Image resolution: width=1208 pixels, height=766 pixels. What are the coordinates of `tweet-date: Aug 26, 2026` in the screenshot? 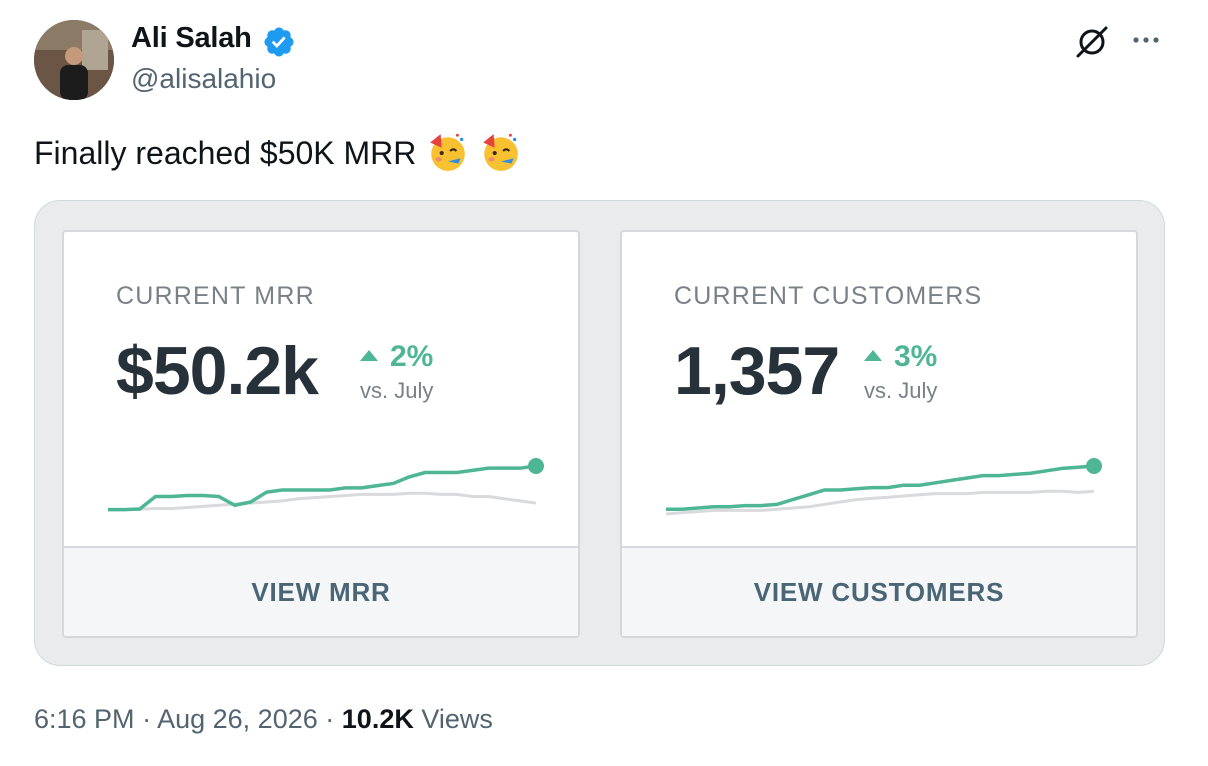 It's located at (237, 719).